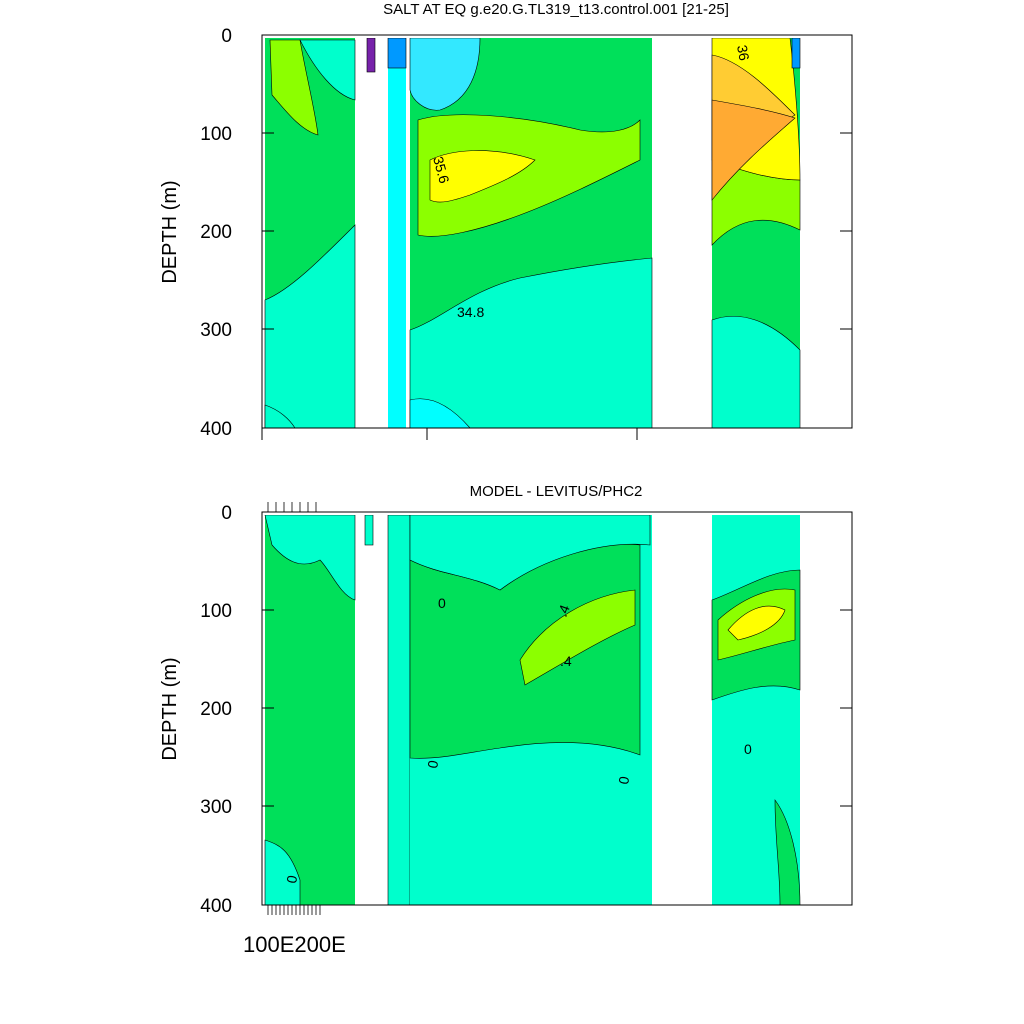 The image size is (1024, 1024). Describe the element at coordinates (756, 623) in the screenshot. I see `bot-region-atlantic-yellow` at that location.